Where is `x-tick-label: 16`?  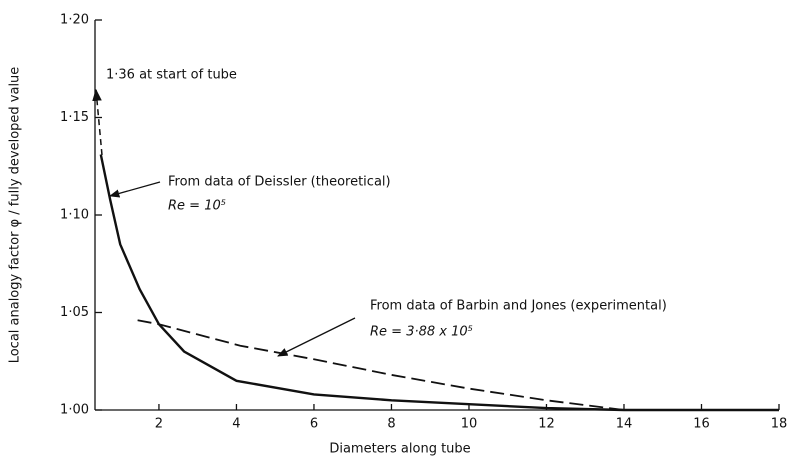
x-tick-label: 16 is located at coordinates (701, 424).